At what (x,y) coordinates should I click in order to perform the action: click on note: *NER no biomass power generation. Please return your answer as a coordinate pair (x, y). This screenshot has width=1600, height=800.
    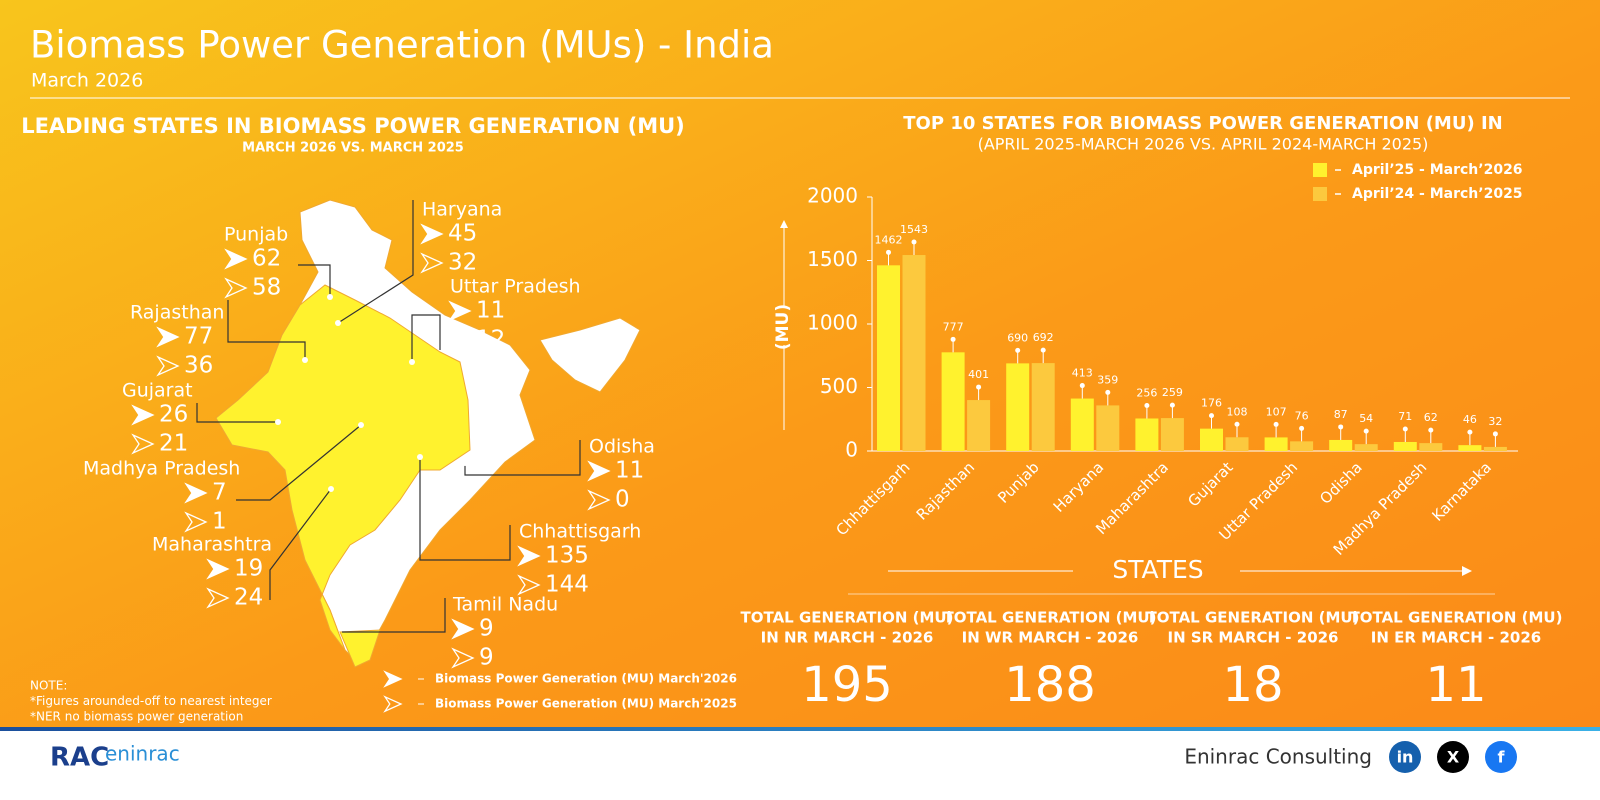
    Looking at the image, I should click on (136, 717).